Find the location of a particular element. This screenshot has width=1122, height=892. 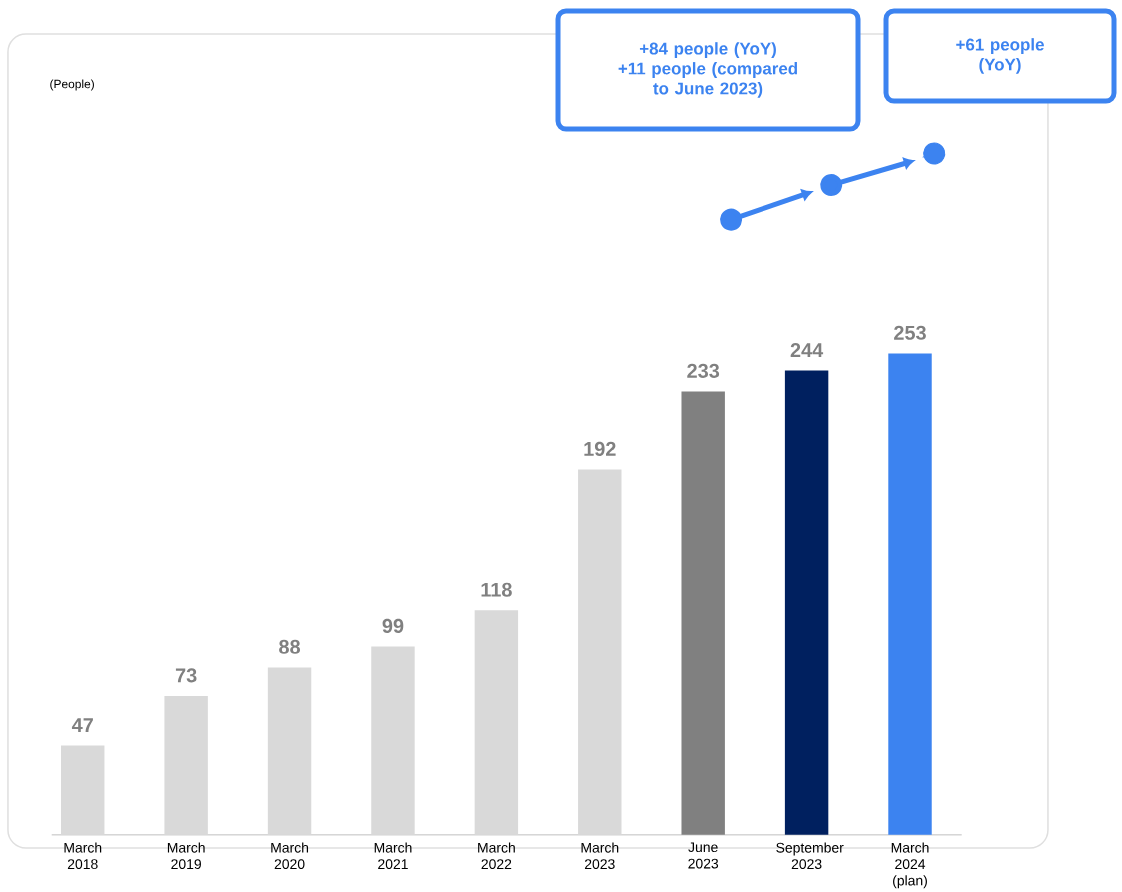

data-label: 192 is located at coordinates (600, 449).